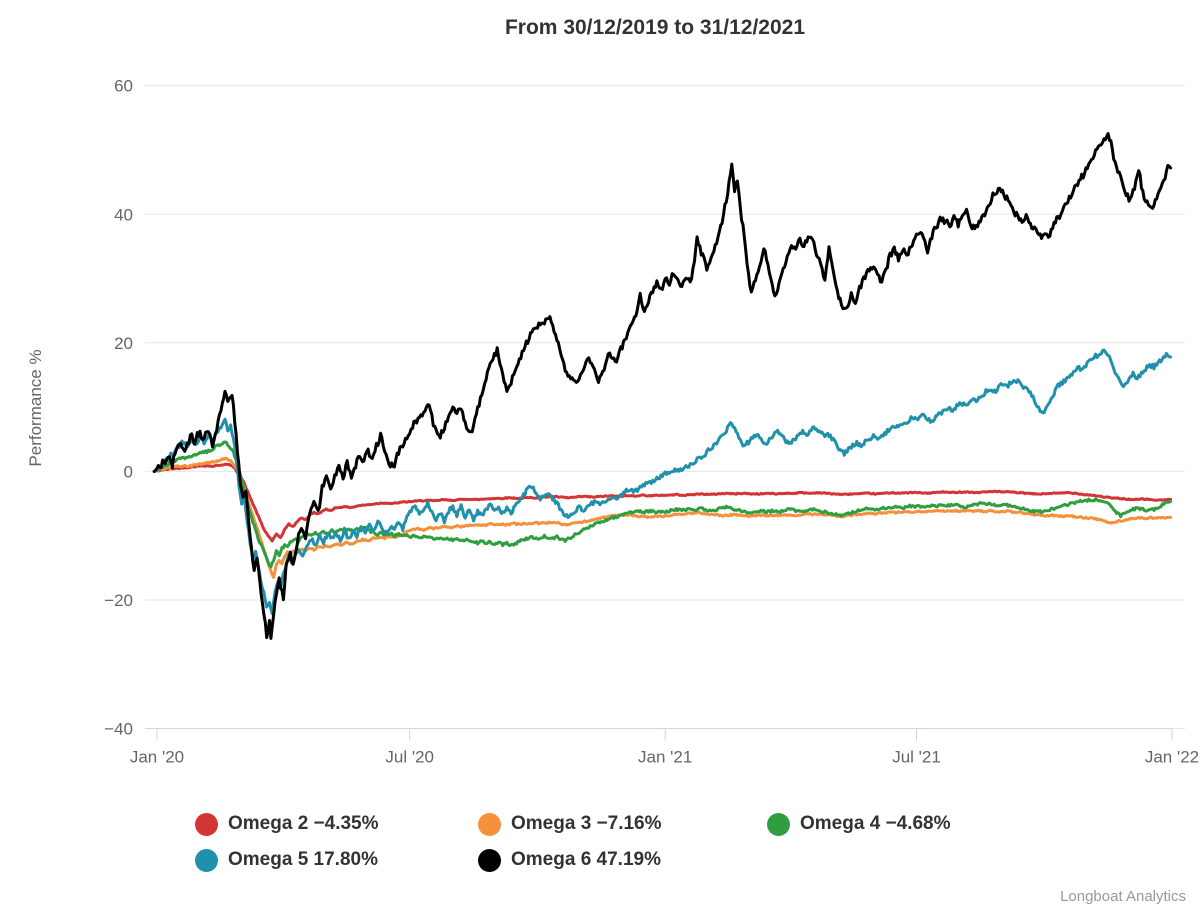  I want to click on legend-label: Omega 5 17.80%, so click(303, 859).